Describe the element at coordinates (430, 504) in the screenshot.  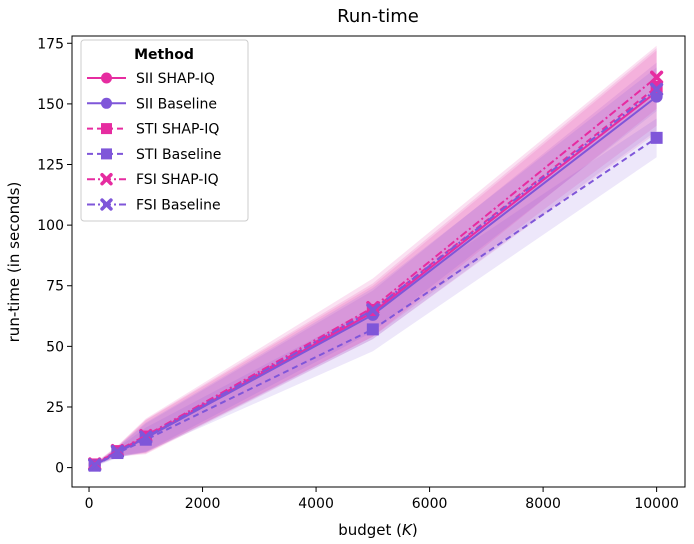
I see `x-tick-label: 6000` at that location.